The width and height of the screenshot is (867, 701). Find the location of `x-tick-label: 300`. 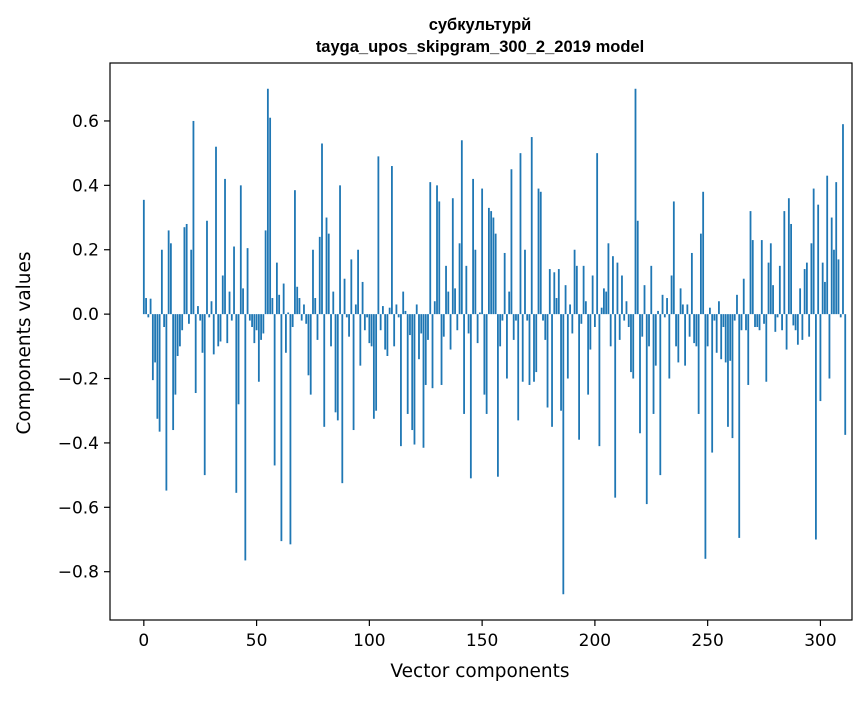

x-tick-label: 300 is located at coordinates (820, 641).